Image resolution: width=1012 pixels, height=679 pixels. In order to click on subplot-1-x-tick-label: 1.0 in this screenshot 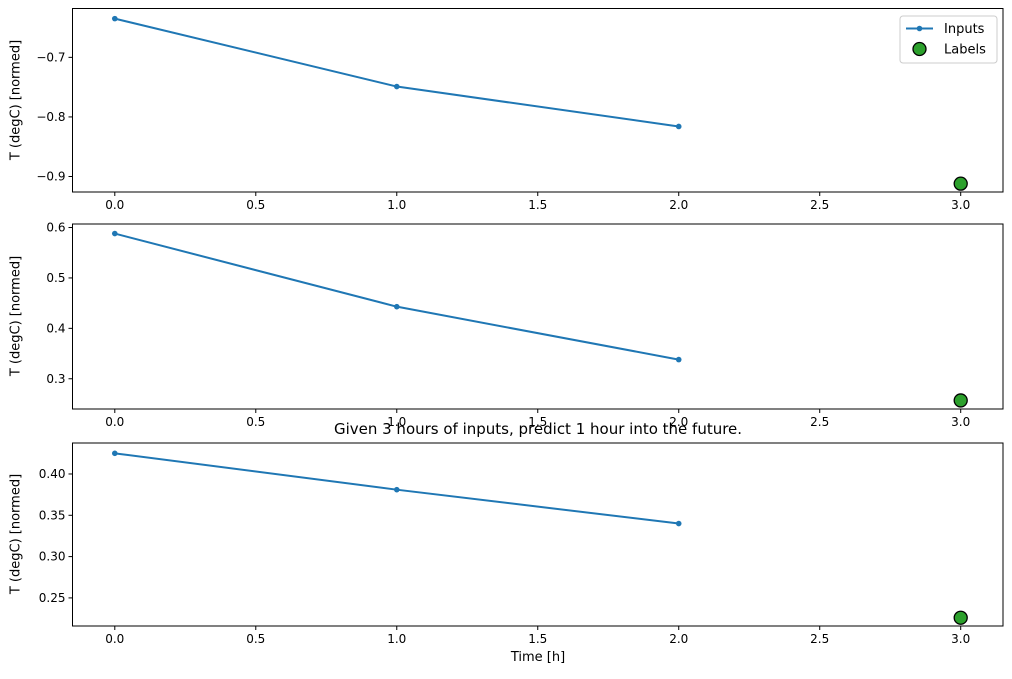, I will do `click(396, 205)`.